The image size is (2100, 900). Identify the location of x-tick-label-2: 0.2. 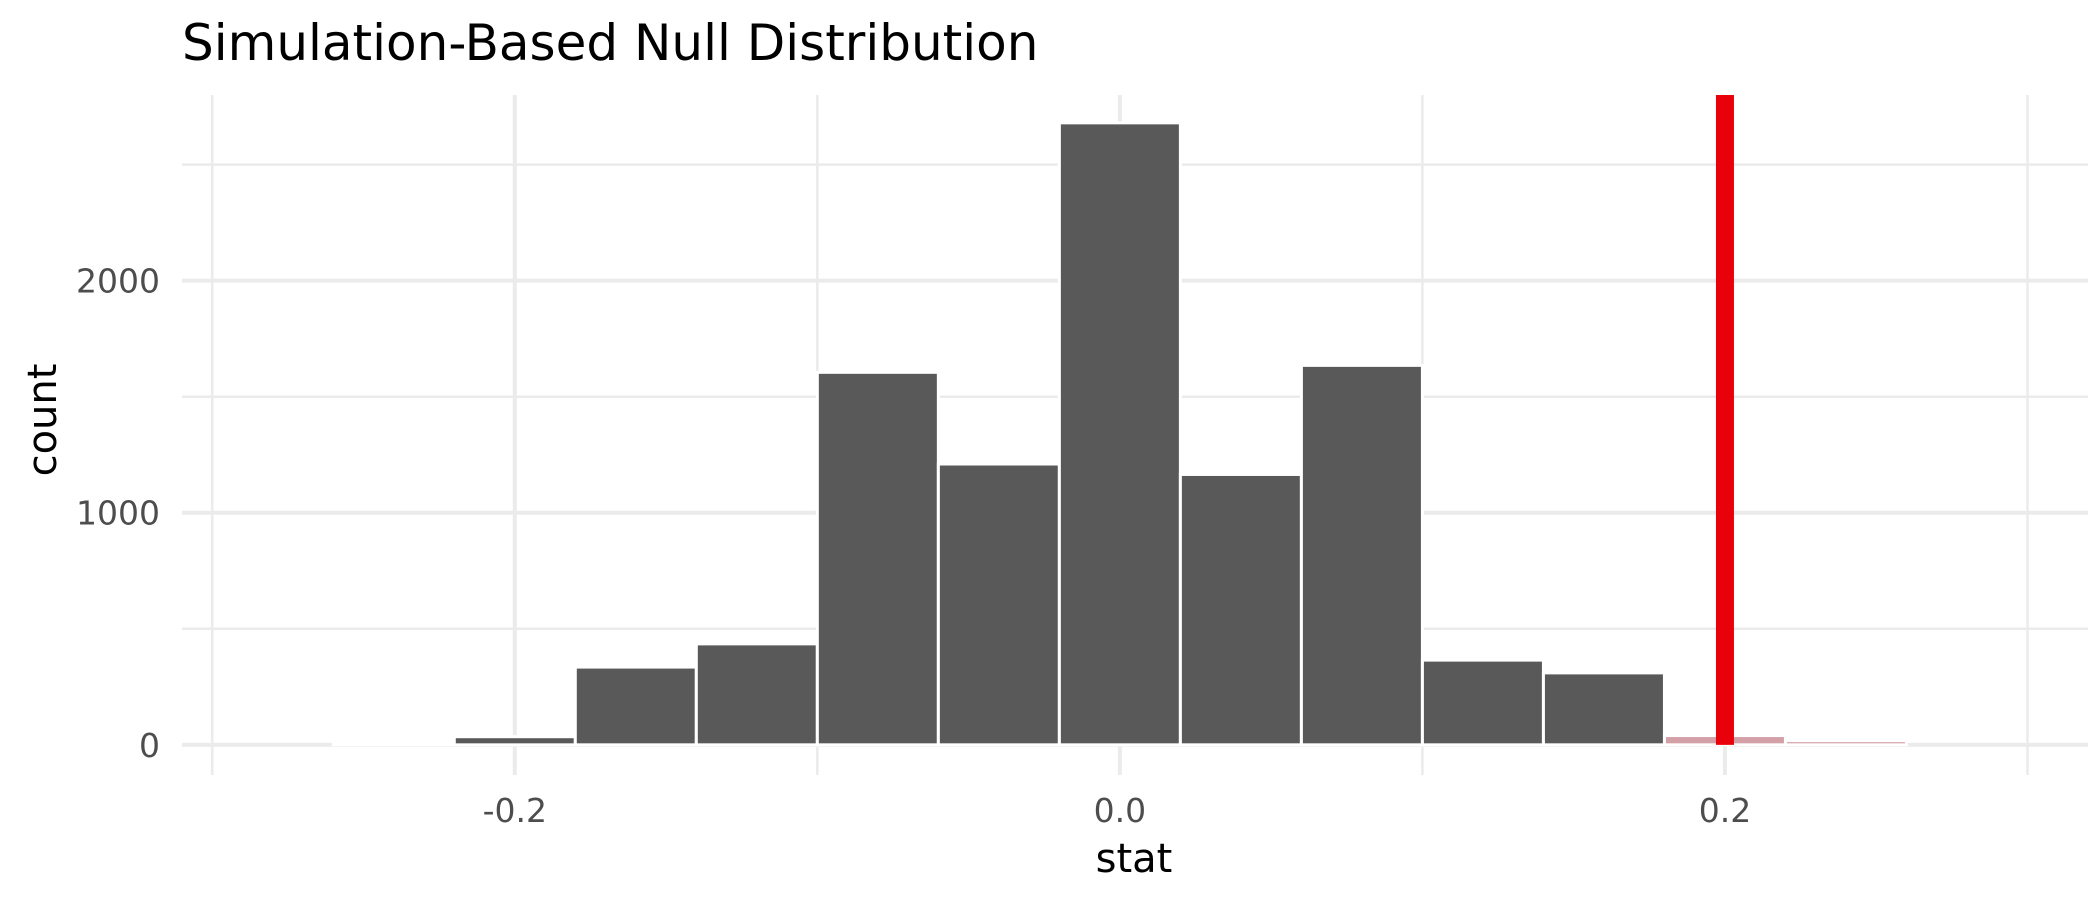
(1725, 810).